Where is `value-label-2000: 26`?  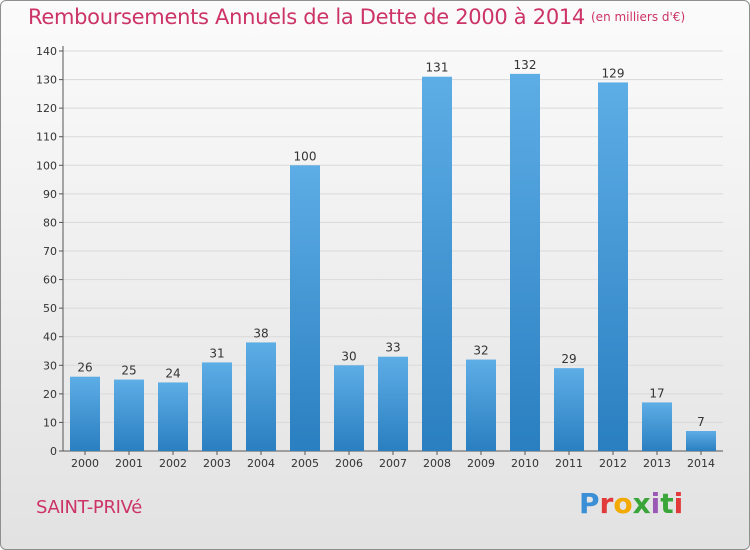 value-label-2000: 26 is located at coordinates (84, 368).